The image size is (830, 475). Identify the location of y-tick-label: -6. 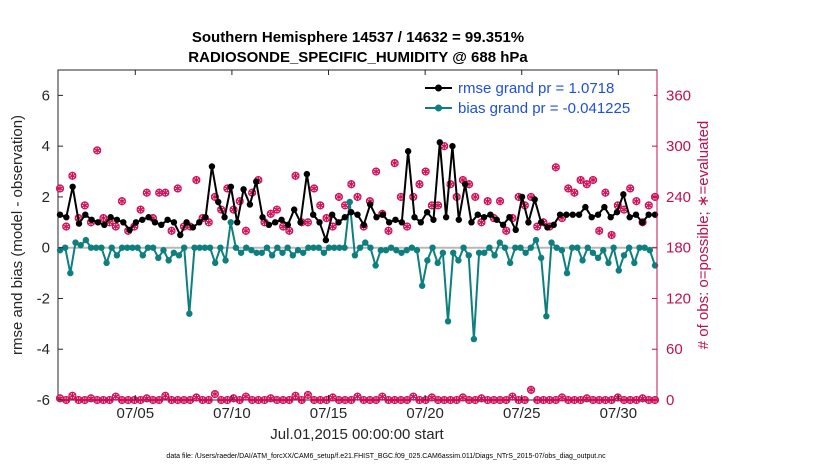
(43, 400).